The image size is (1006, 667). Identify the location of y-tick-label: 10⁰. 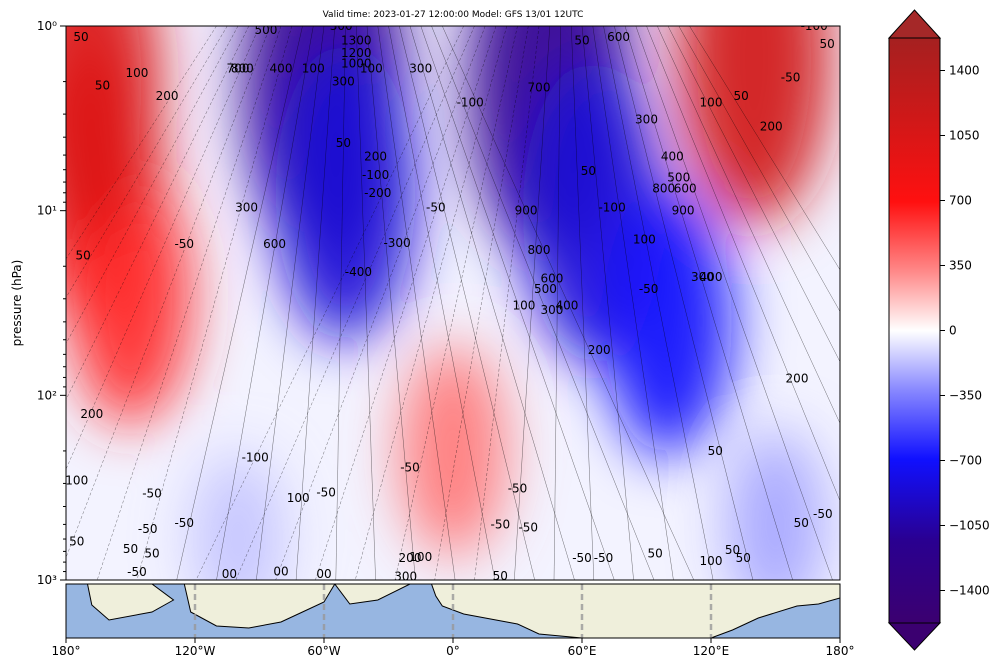
(47, 26).